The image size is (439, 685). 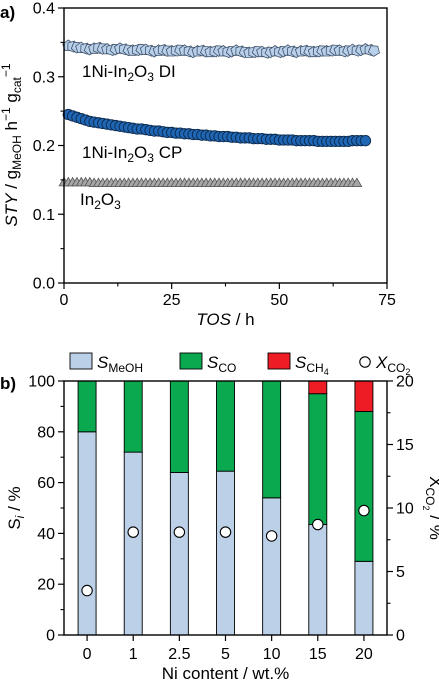 What do you see at coordinates (125, 368) in the screenshot?
I see `legend-label-sub: MeOH` at bounding box center [125, 368].